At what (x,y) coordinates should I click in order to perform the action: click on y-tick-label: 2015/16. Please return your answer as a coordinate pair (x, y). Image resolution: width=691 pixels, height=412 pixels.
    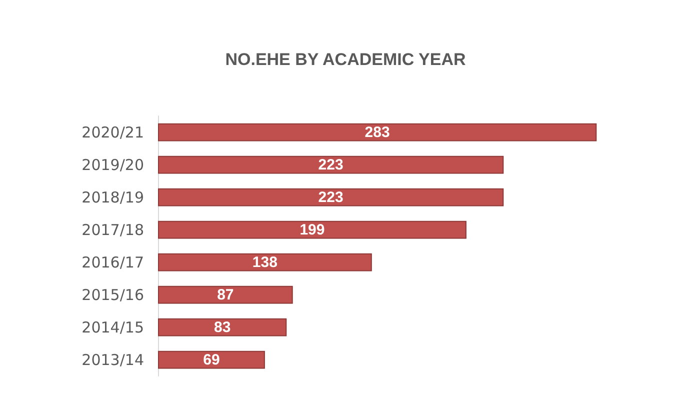
    Looking at the image, I should click on (113, 295).